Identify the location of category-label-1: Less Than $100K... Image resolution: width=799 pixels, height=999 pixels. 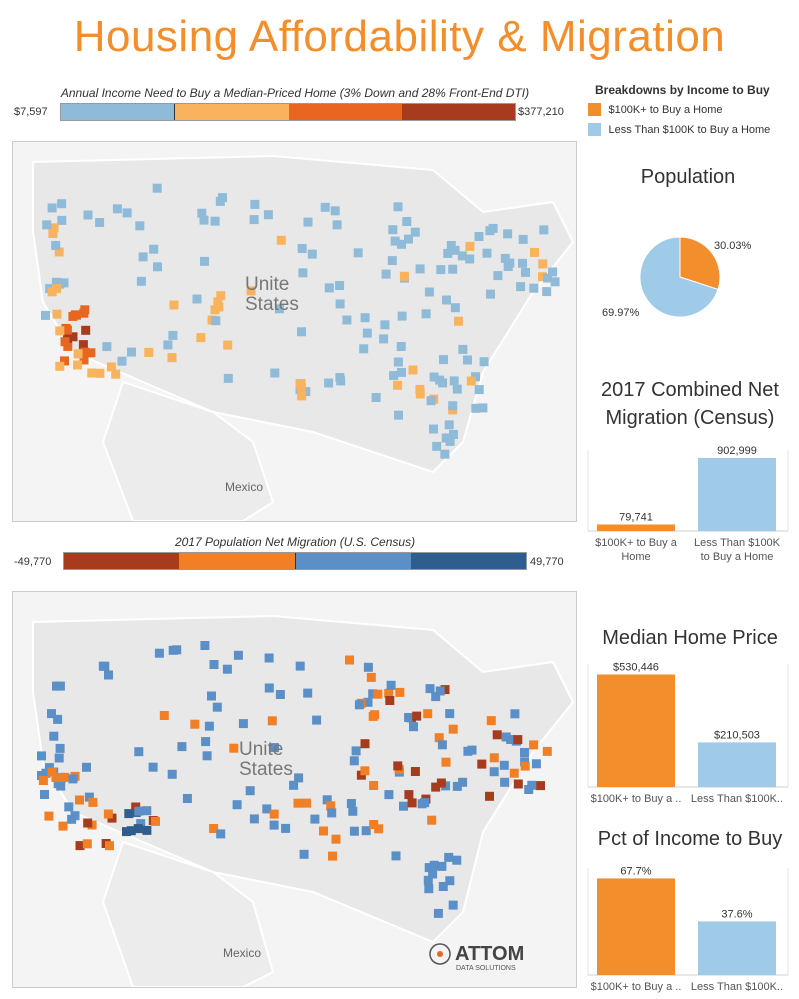
(737, 987).